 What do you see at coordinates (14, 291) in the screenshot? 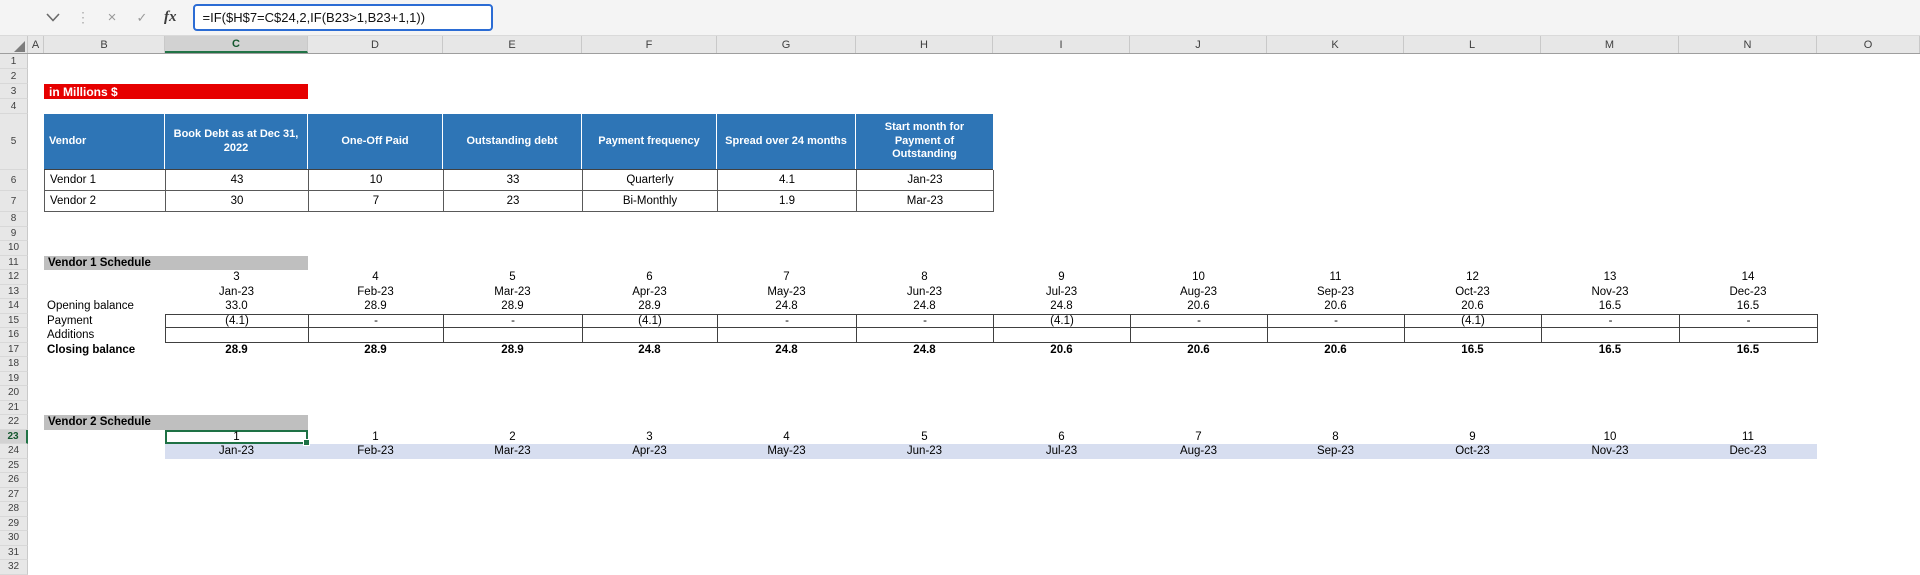
I see `row-header: 13` at bounding box center [14, 291].